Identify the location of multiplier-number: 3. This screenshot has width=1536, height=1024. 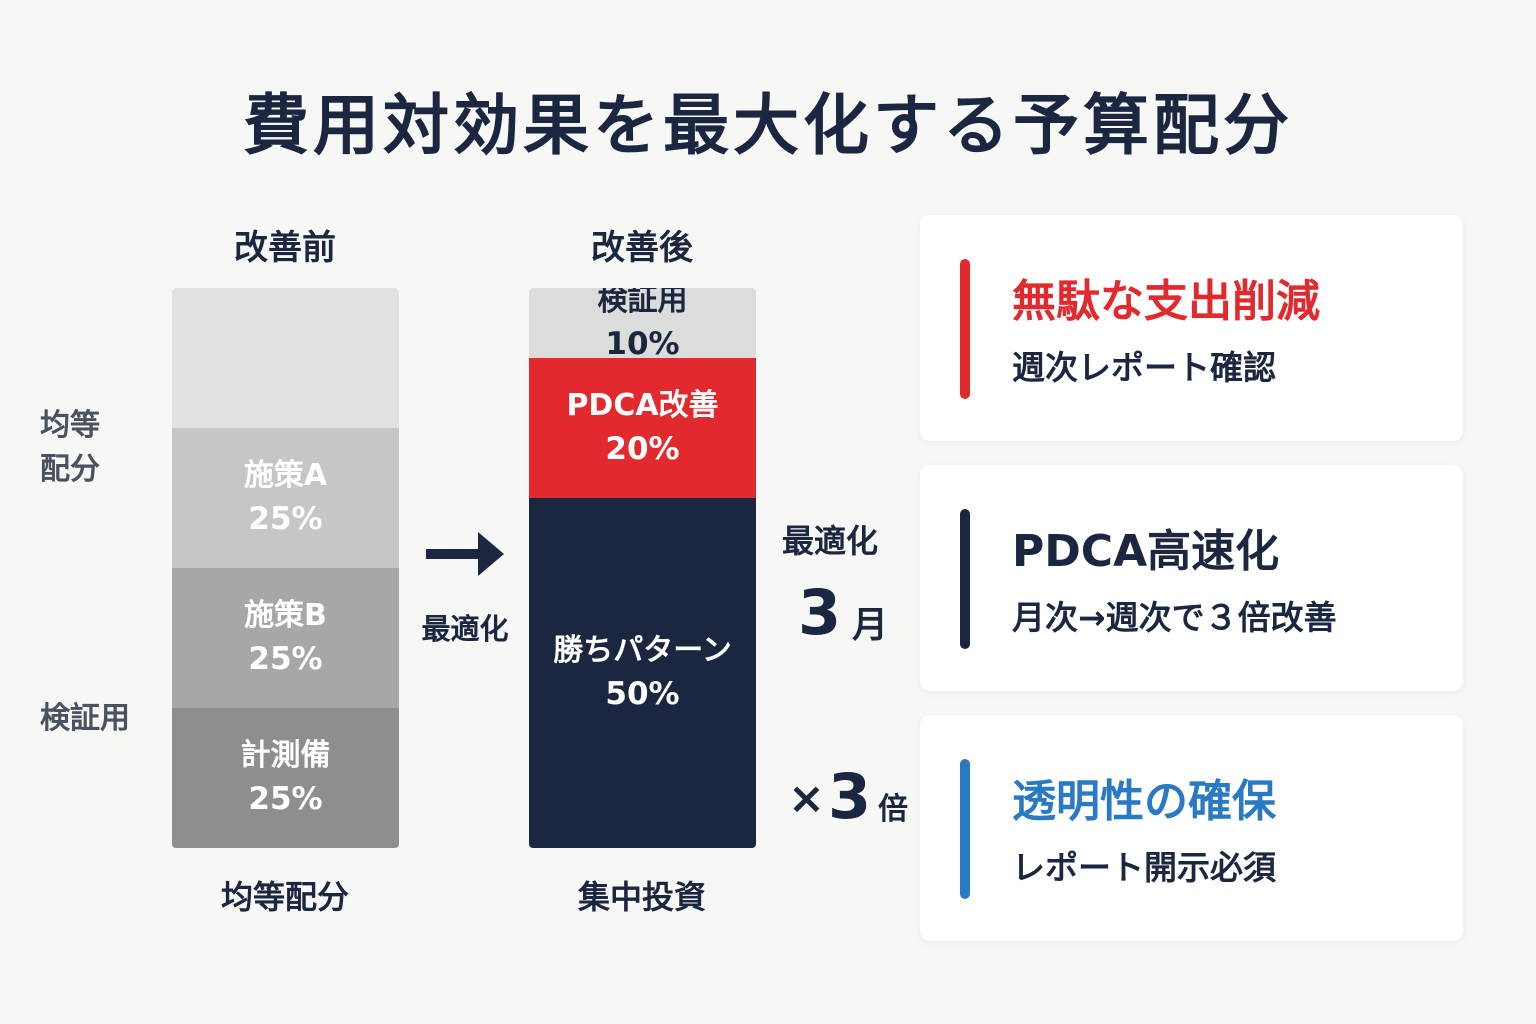
(850, 796).